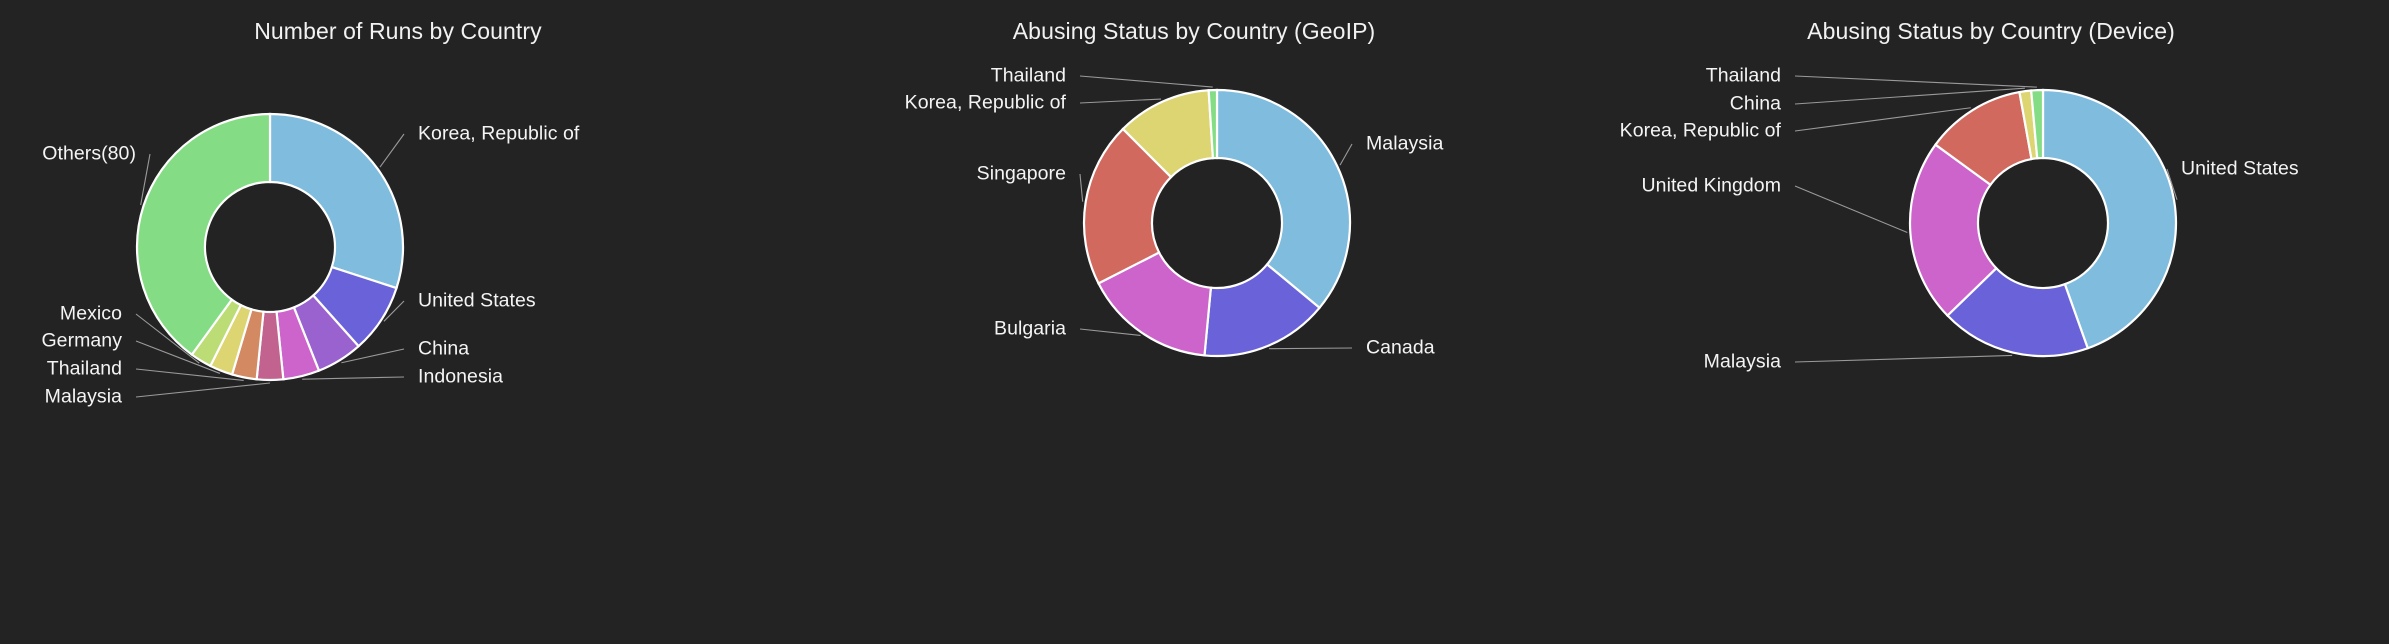 This screenshot has width=2389, height=644. What do you see at coordinates (89, 153) in the screenshot?
I see `pie-slice-label: Others(80)` at bounding box center [89, 153].